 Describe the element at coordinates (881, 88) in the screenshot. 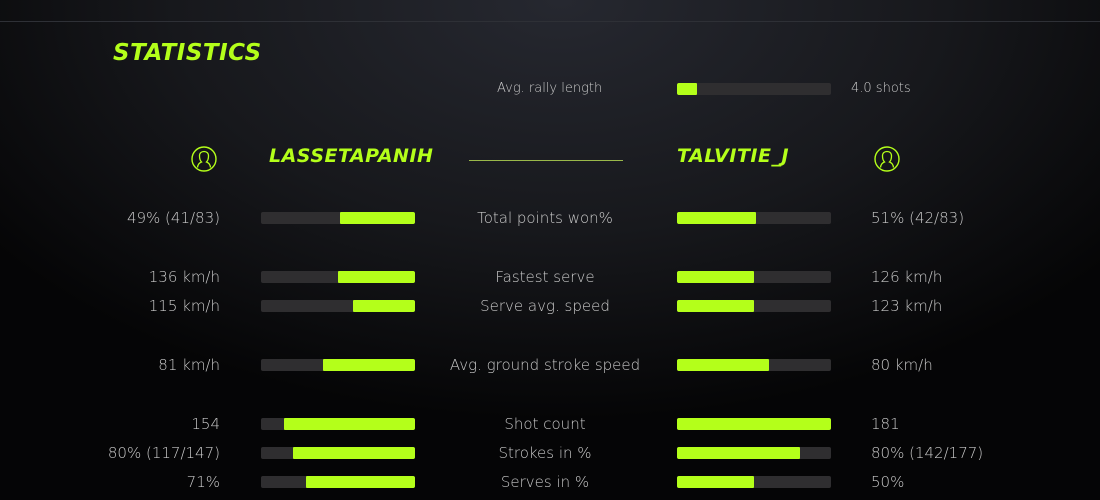

I see `rally-value: 4.0 shots` at that location.